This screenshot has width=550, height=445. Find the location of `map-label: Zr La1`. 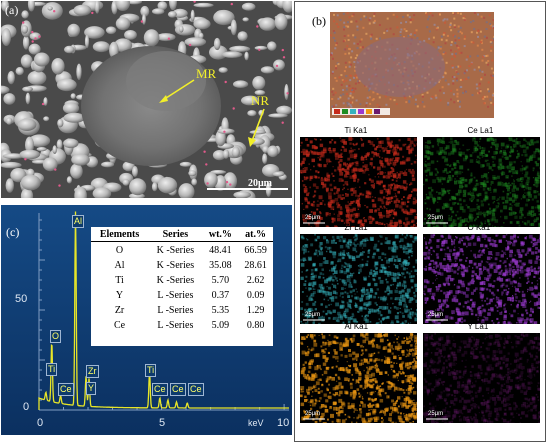

map-label: Zr La1 is located at coordinates (356, 227).